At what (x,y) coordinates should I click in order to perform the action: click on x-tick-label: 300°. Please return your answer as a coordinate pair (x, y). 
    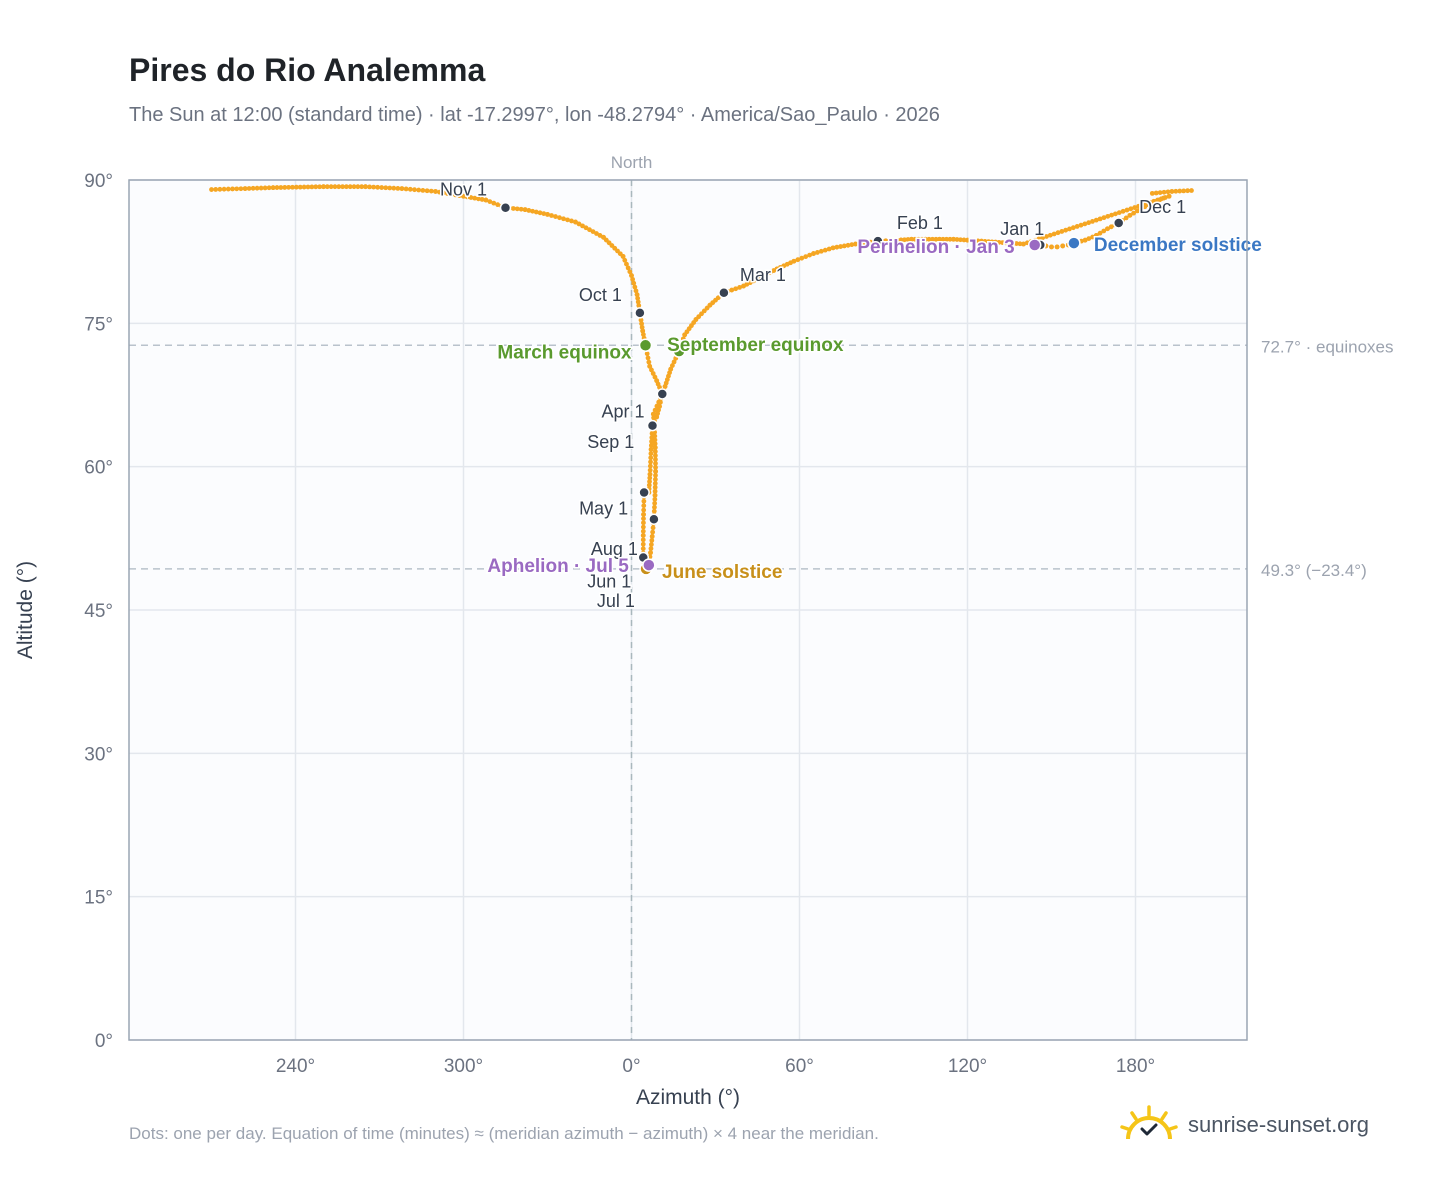
    Looking at the image, I should click on (463, 1066).